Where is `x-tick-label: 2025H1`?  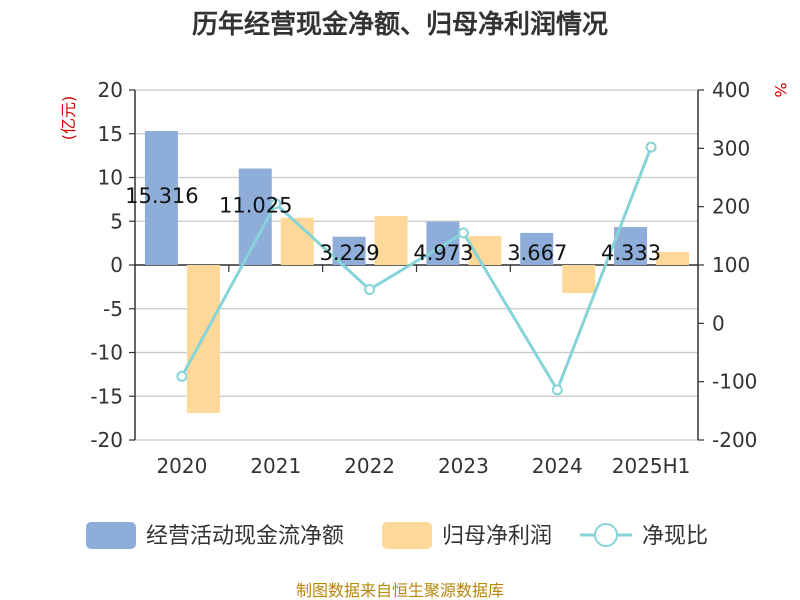
x-tick-label: 2025H1 is located at coordinates (651, 466).